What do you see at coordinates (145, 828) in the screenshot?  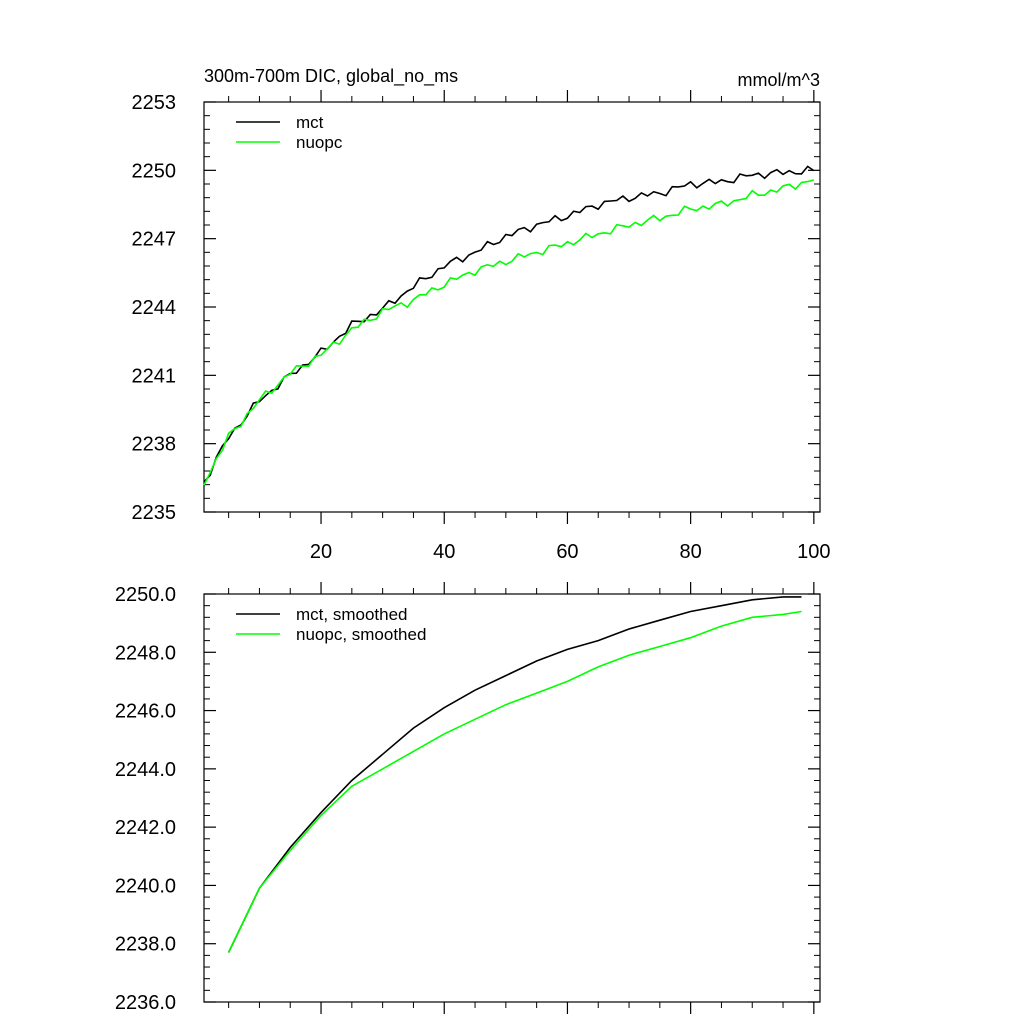 I see `y-tick-label: 2242.0` at bounding box center [145, 828].